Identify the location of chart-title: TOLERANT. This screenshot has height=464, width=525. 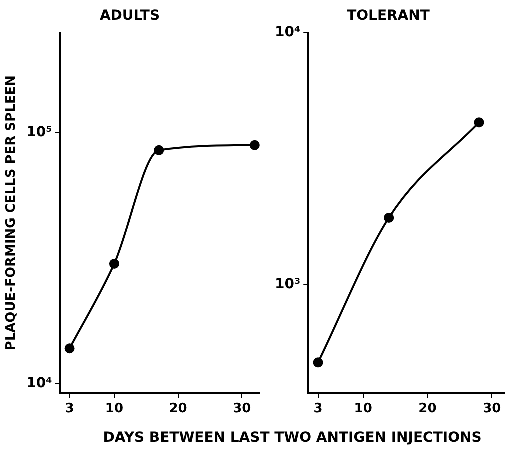
(388, 16).